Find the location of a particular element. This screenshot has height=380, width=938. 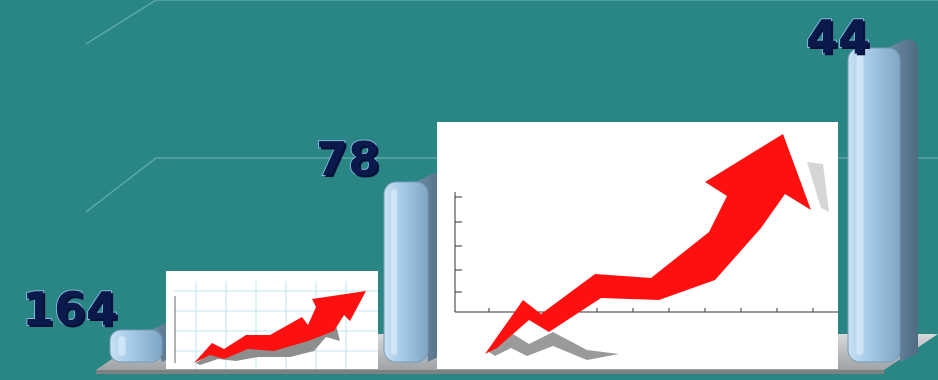

bar-value-label: 164 is located at coordinates (70, 309).